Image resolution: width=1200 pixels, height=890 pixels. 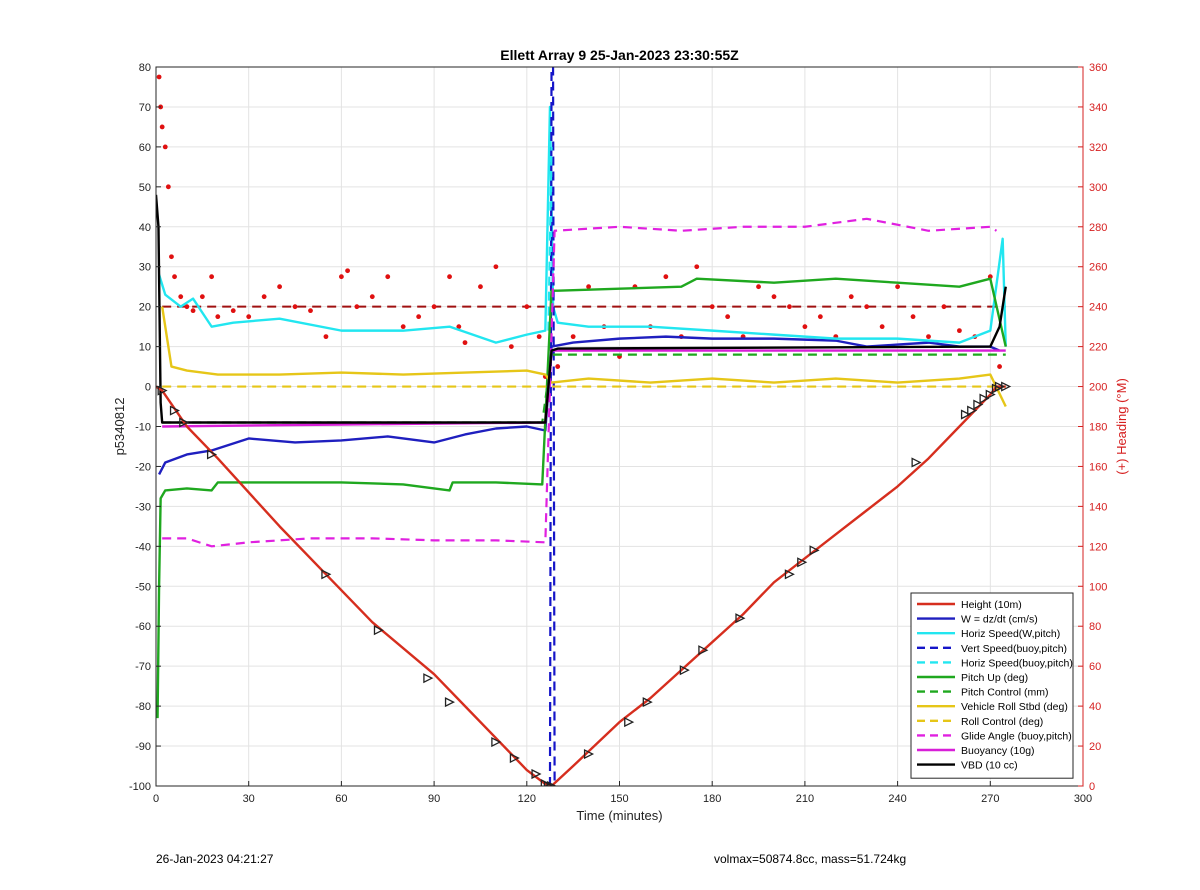 I want to click on legend-label: W = dz/dt (cm/s), so click(x=999, y=620).